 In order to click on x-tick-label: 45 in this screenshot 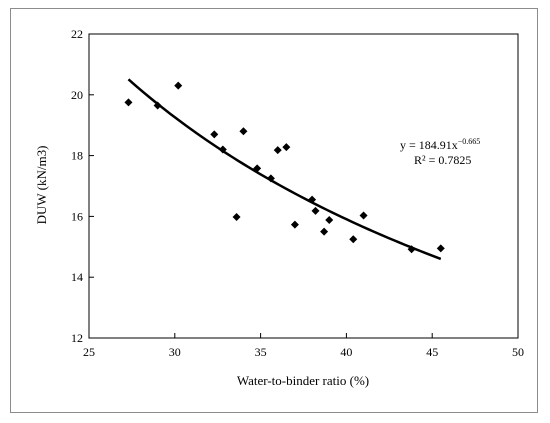, I will do `click(432, 352)`.